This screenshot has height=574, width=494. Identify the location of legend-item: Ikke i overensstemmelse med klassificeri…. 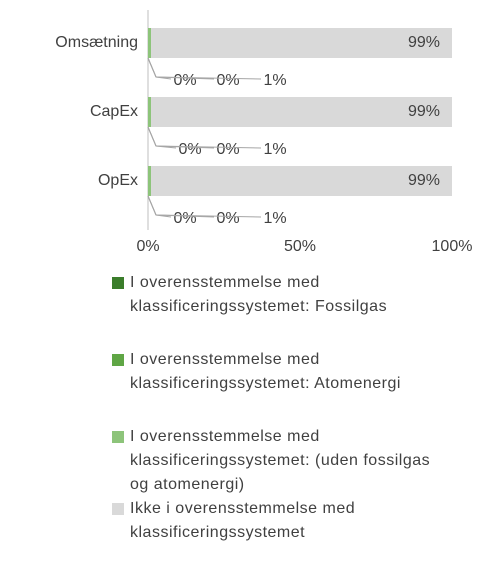
(277, 521).